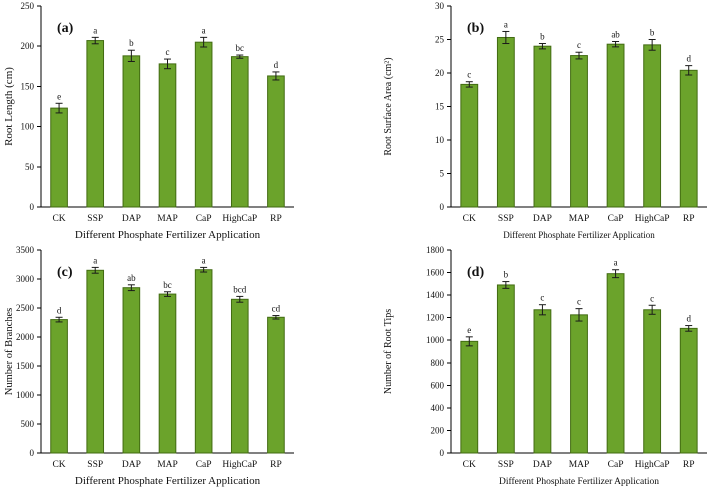  What do you see at coordinates (435, 250) in the screenshot?
I see `y-tick-label: 1800` at bounding box center [435, 250].